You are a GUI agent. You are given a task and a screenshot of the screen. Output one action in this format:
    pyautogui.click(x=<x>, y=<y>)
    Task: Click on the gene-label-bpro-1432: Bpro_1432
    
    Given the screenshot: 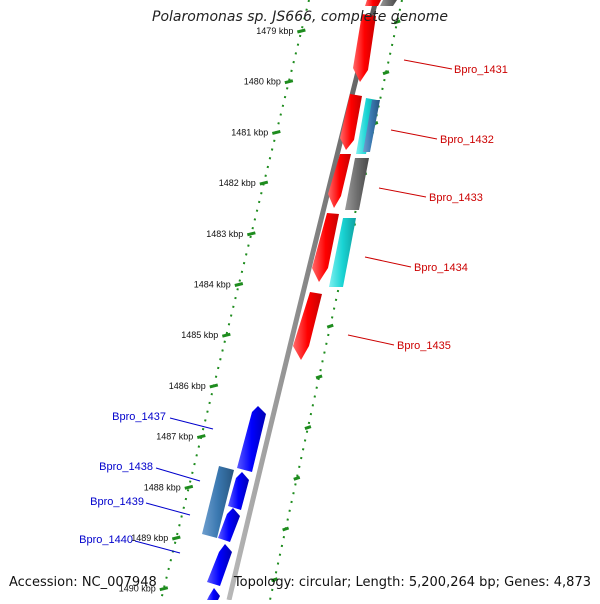 What is the action you would take?
    pyautogui.click(x=467, y=140)
    